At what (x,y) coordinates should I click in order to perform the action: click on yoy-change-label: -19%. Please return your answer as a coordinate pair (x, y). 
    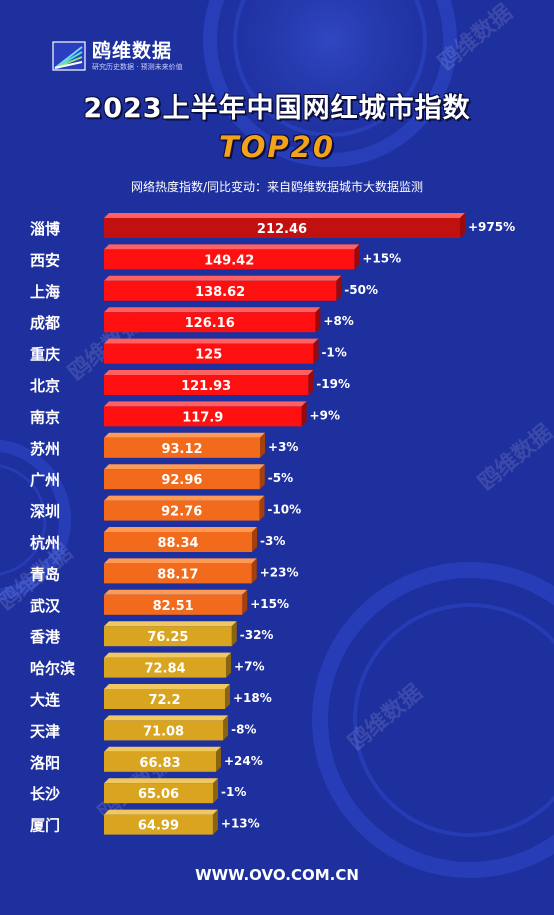
    Looking at the image, I should click on (333, 384).